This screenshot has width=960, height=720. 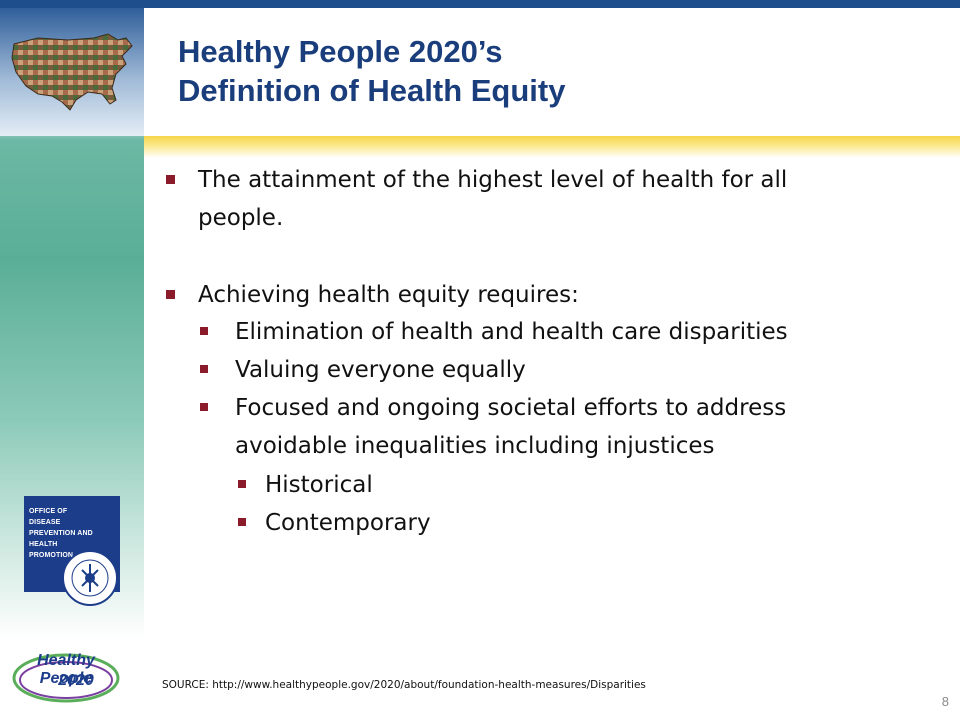 What do you see at coordinates (372, 90) in the screenshot?
I see `slide-title-line-2: Definition of Health Equity` at bounding box center [372, 90].